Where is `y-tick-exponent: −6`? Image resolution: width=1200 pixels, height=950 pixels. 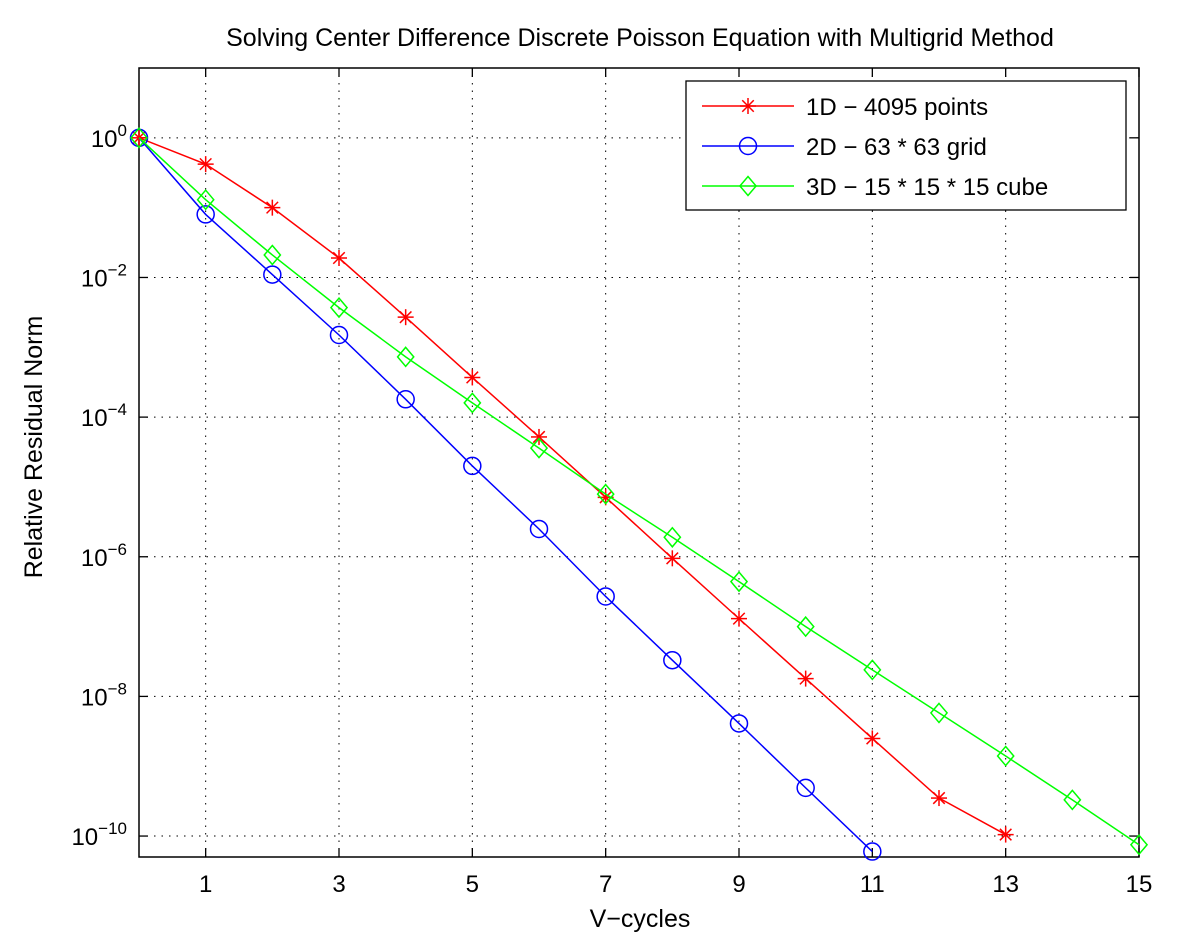 y-tick-exponent: −6 is located at coordinates (117, 549).